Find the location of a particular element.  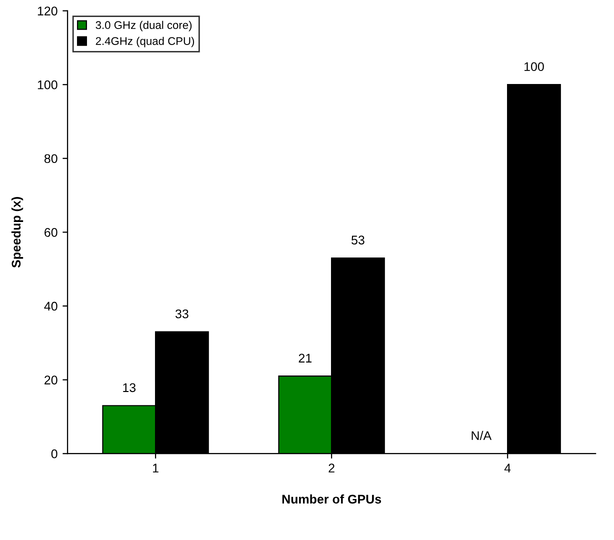

x-axis-title: Number of GPUs is located at coordinates (332, 499).